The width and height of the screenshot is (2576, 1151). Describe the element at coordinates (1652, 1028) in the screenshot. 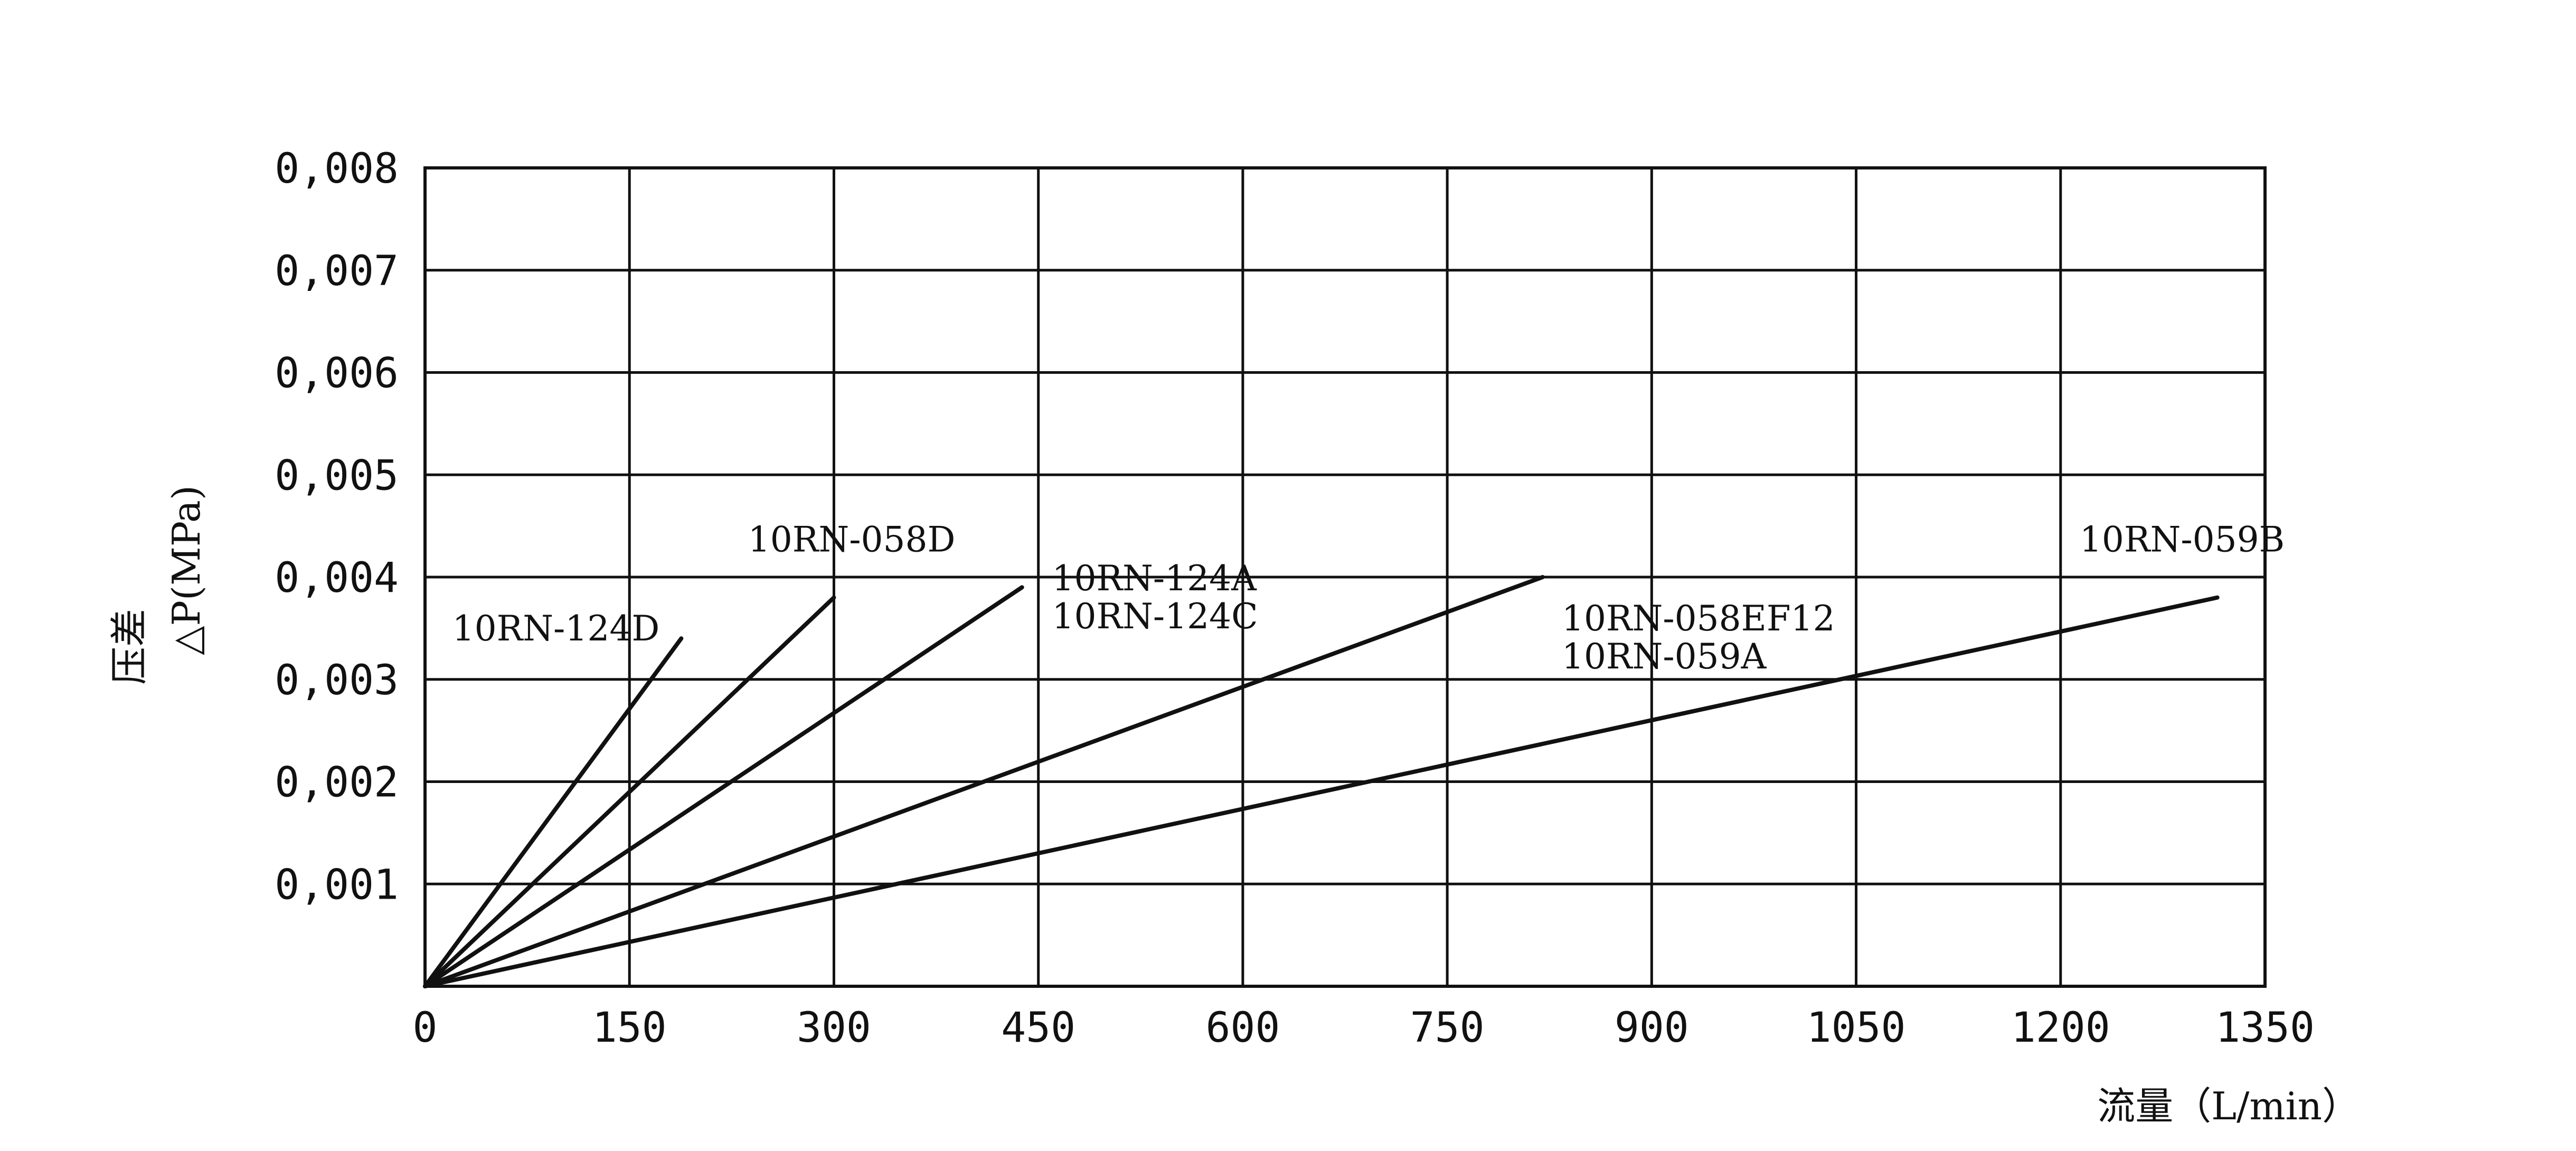

I see `x-tick-label: 900` at that location.